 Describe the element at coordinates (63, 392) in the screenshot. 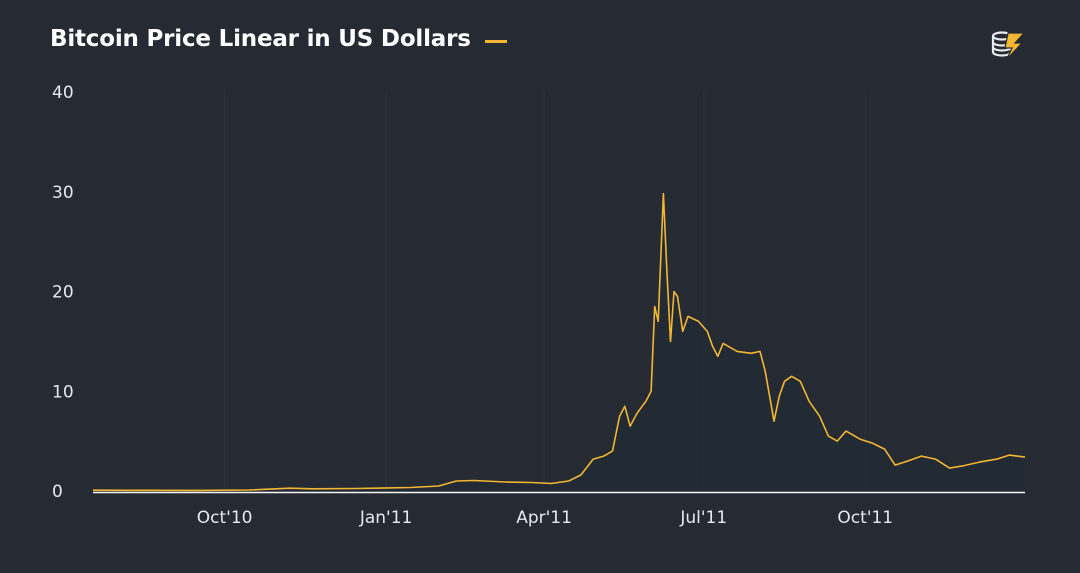

I see `y-tick-label: 10` at that location.